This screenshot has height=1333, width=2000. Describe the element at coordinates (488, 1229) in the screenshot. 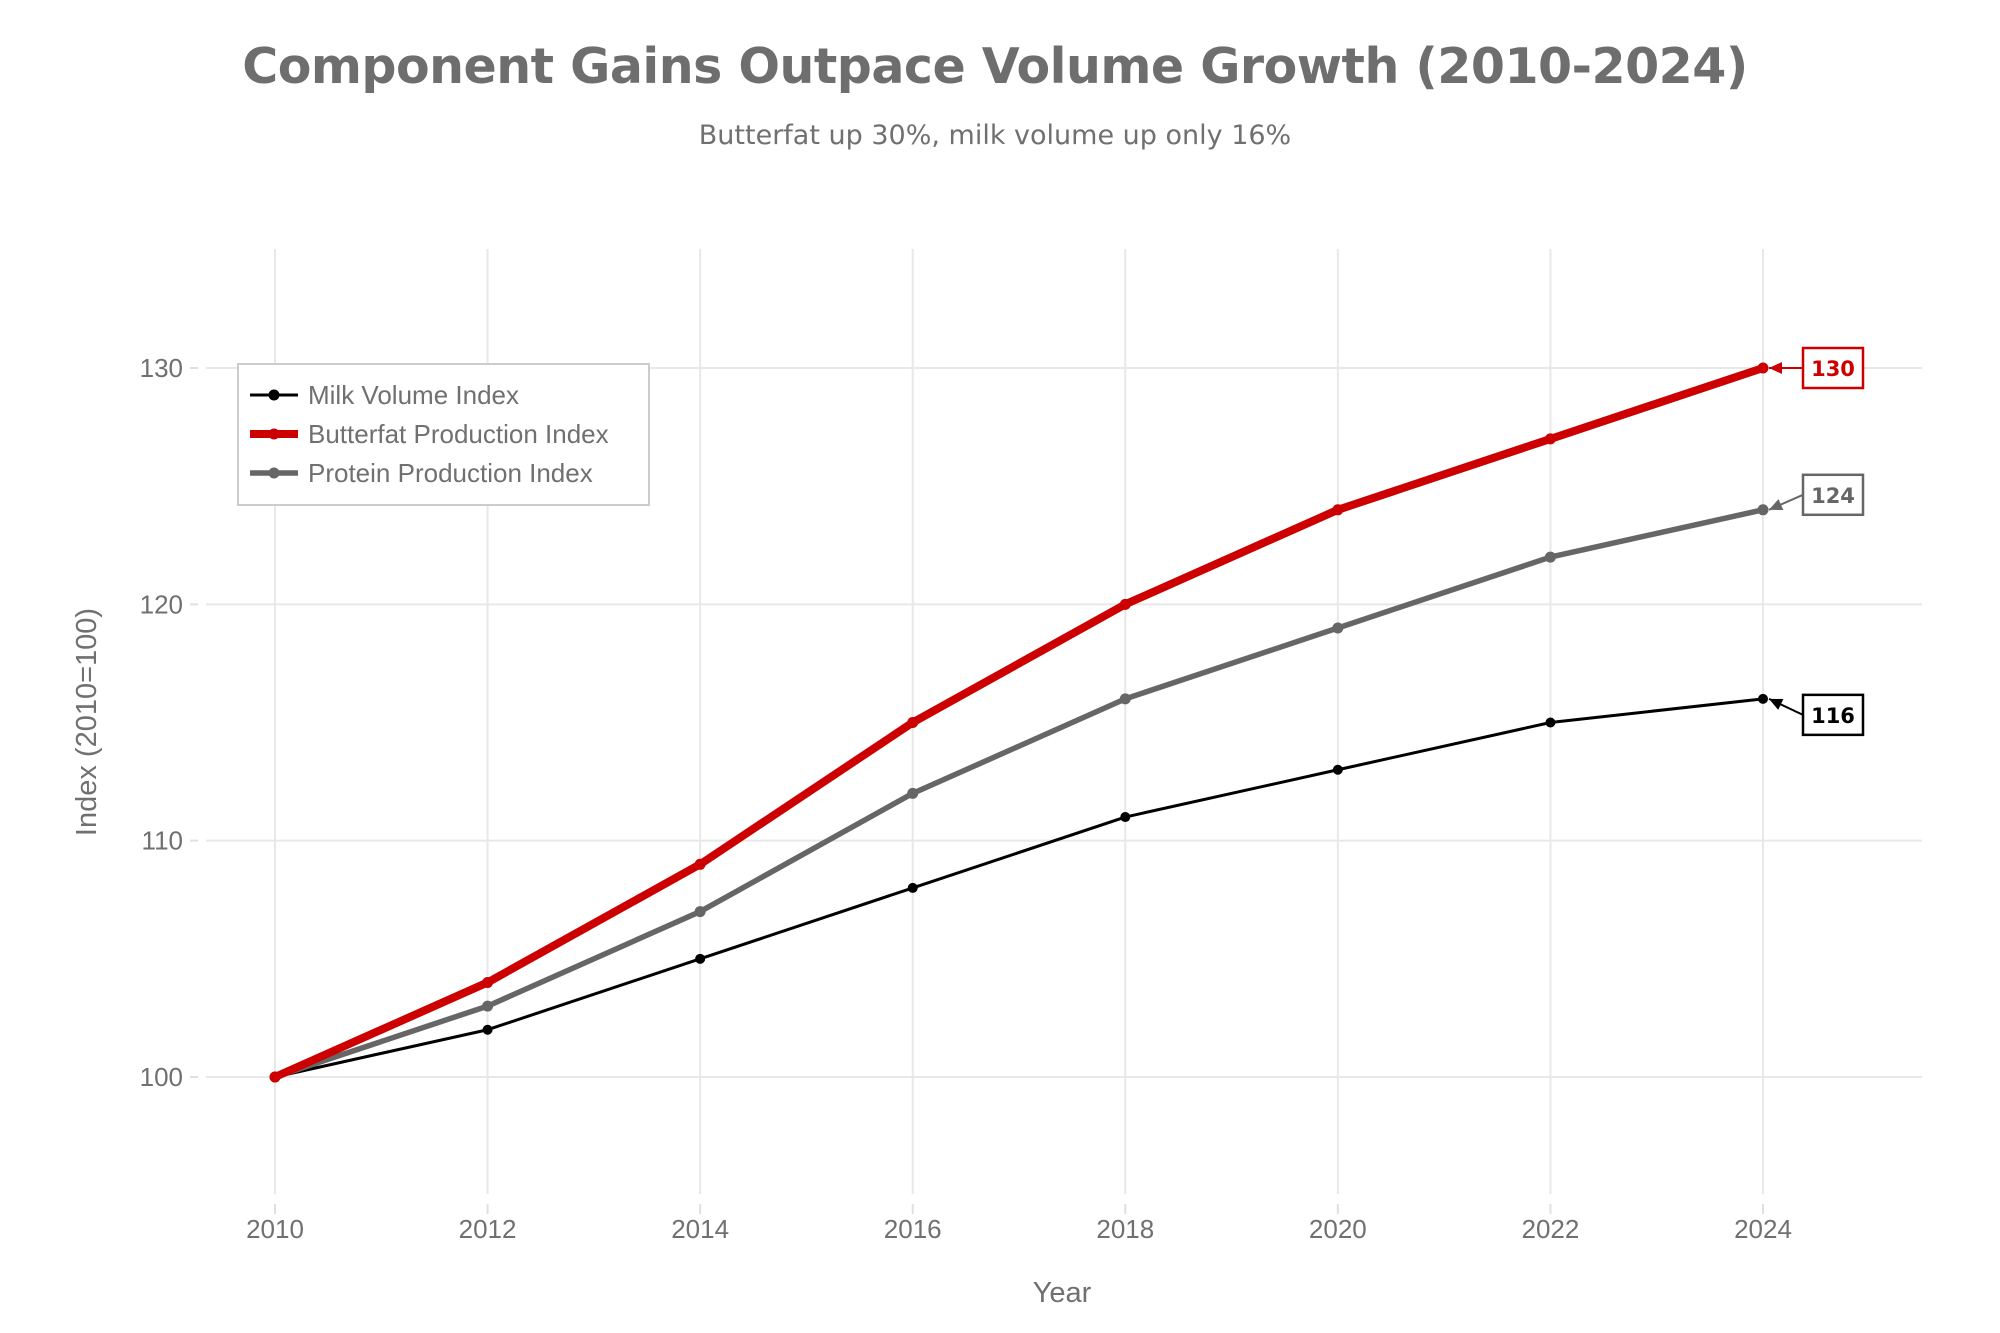

I see `x-tick-label: 2012` at that location.